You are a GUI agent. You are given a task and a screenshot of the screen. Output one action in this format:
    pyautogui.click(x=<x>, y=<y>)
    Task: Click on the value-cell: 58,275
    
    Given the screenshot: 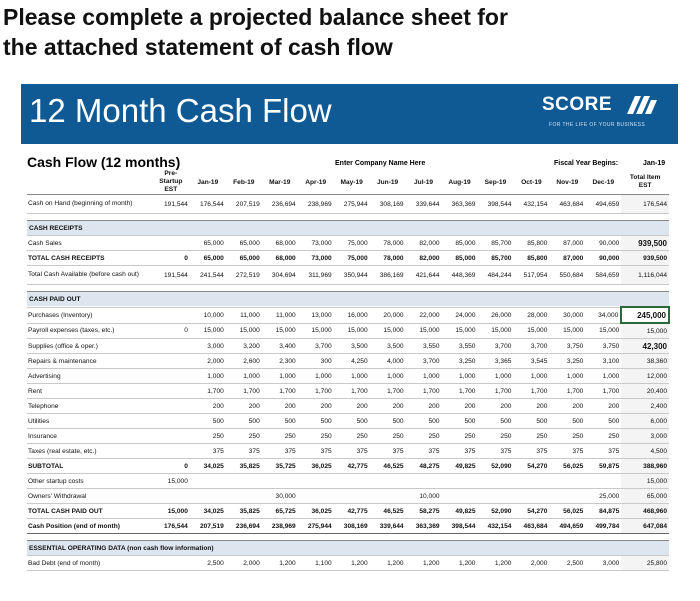 What is the action you would take?
    pyautogui.click(x=423, y=511)
    